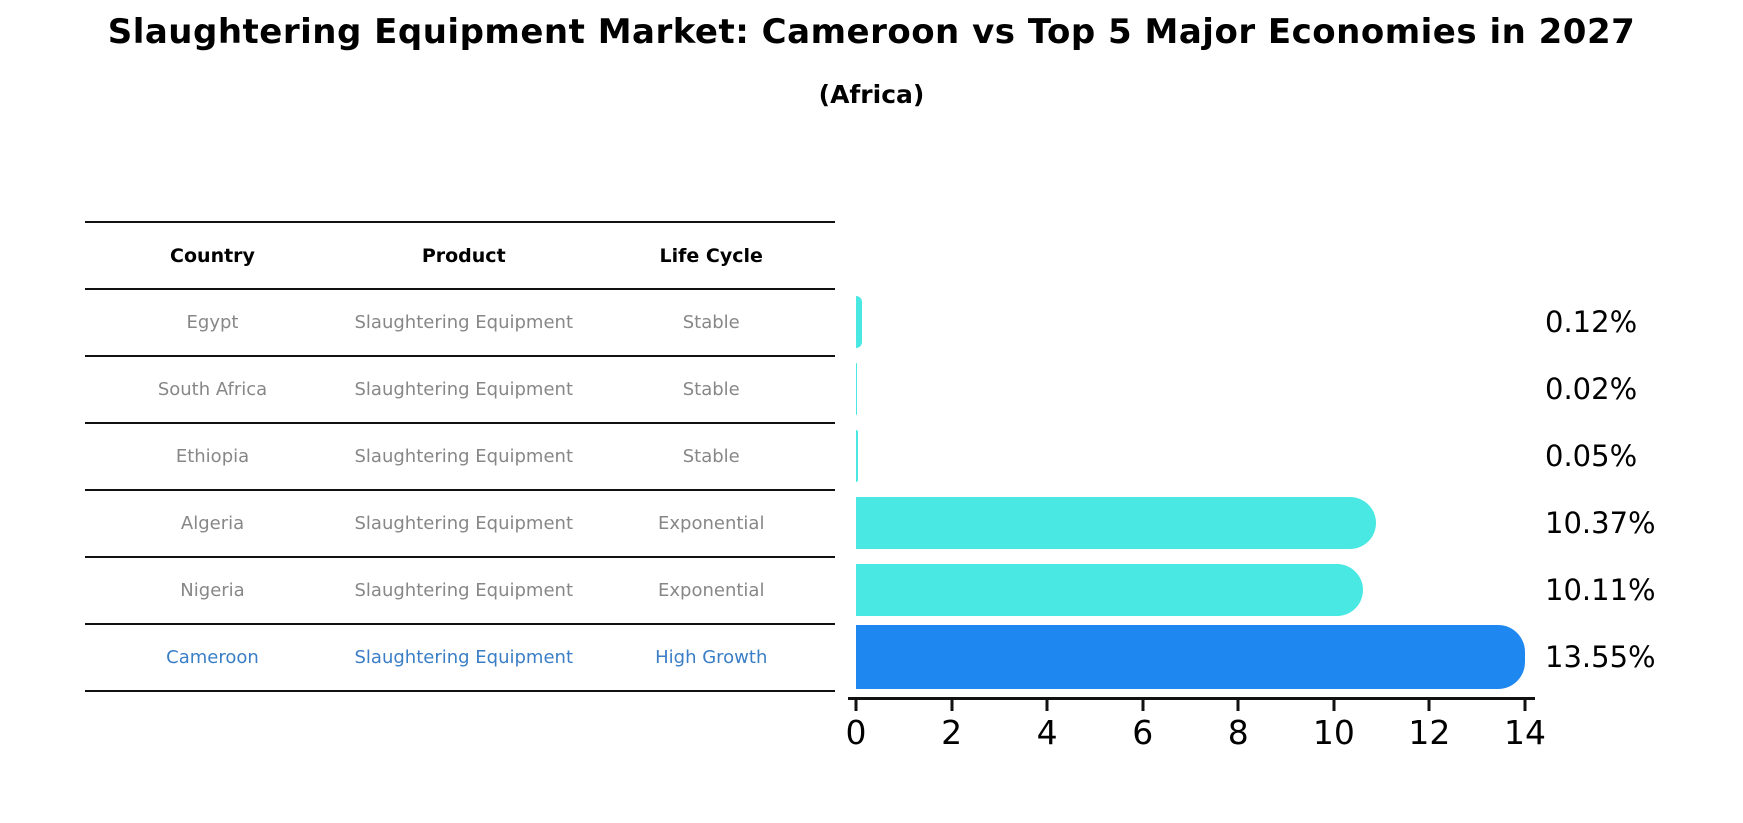  I want to click on table-row-ethiopia: Ethiopia Slaughtering Equipment Stable, so click(460, 457).